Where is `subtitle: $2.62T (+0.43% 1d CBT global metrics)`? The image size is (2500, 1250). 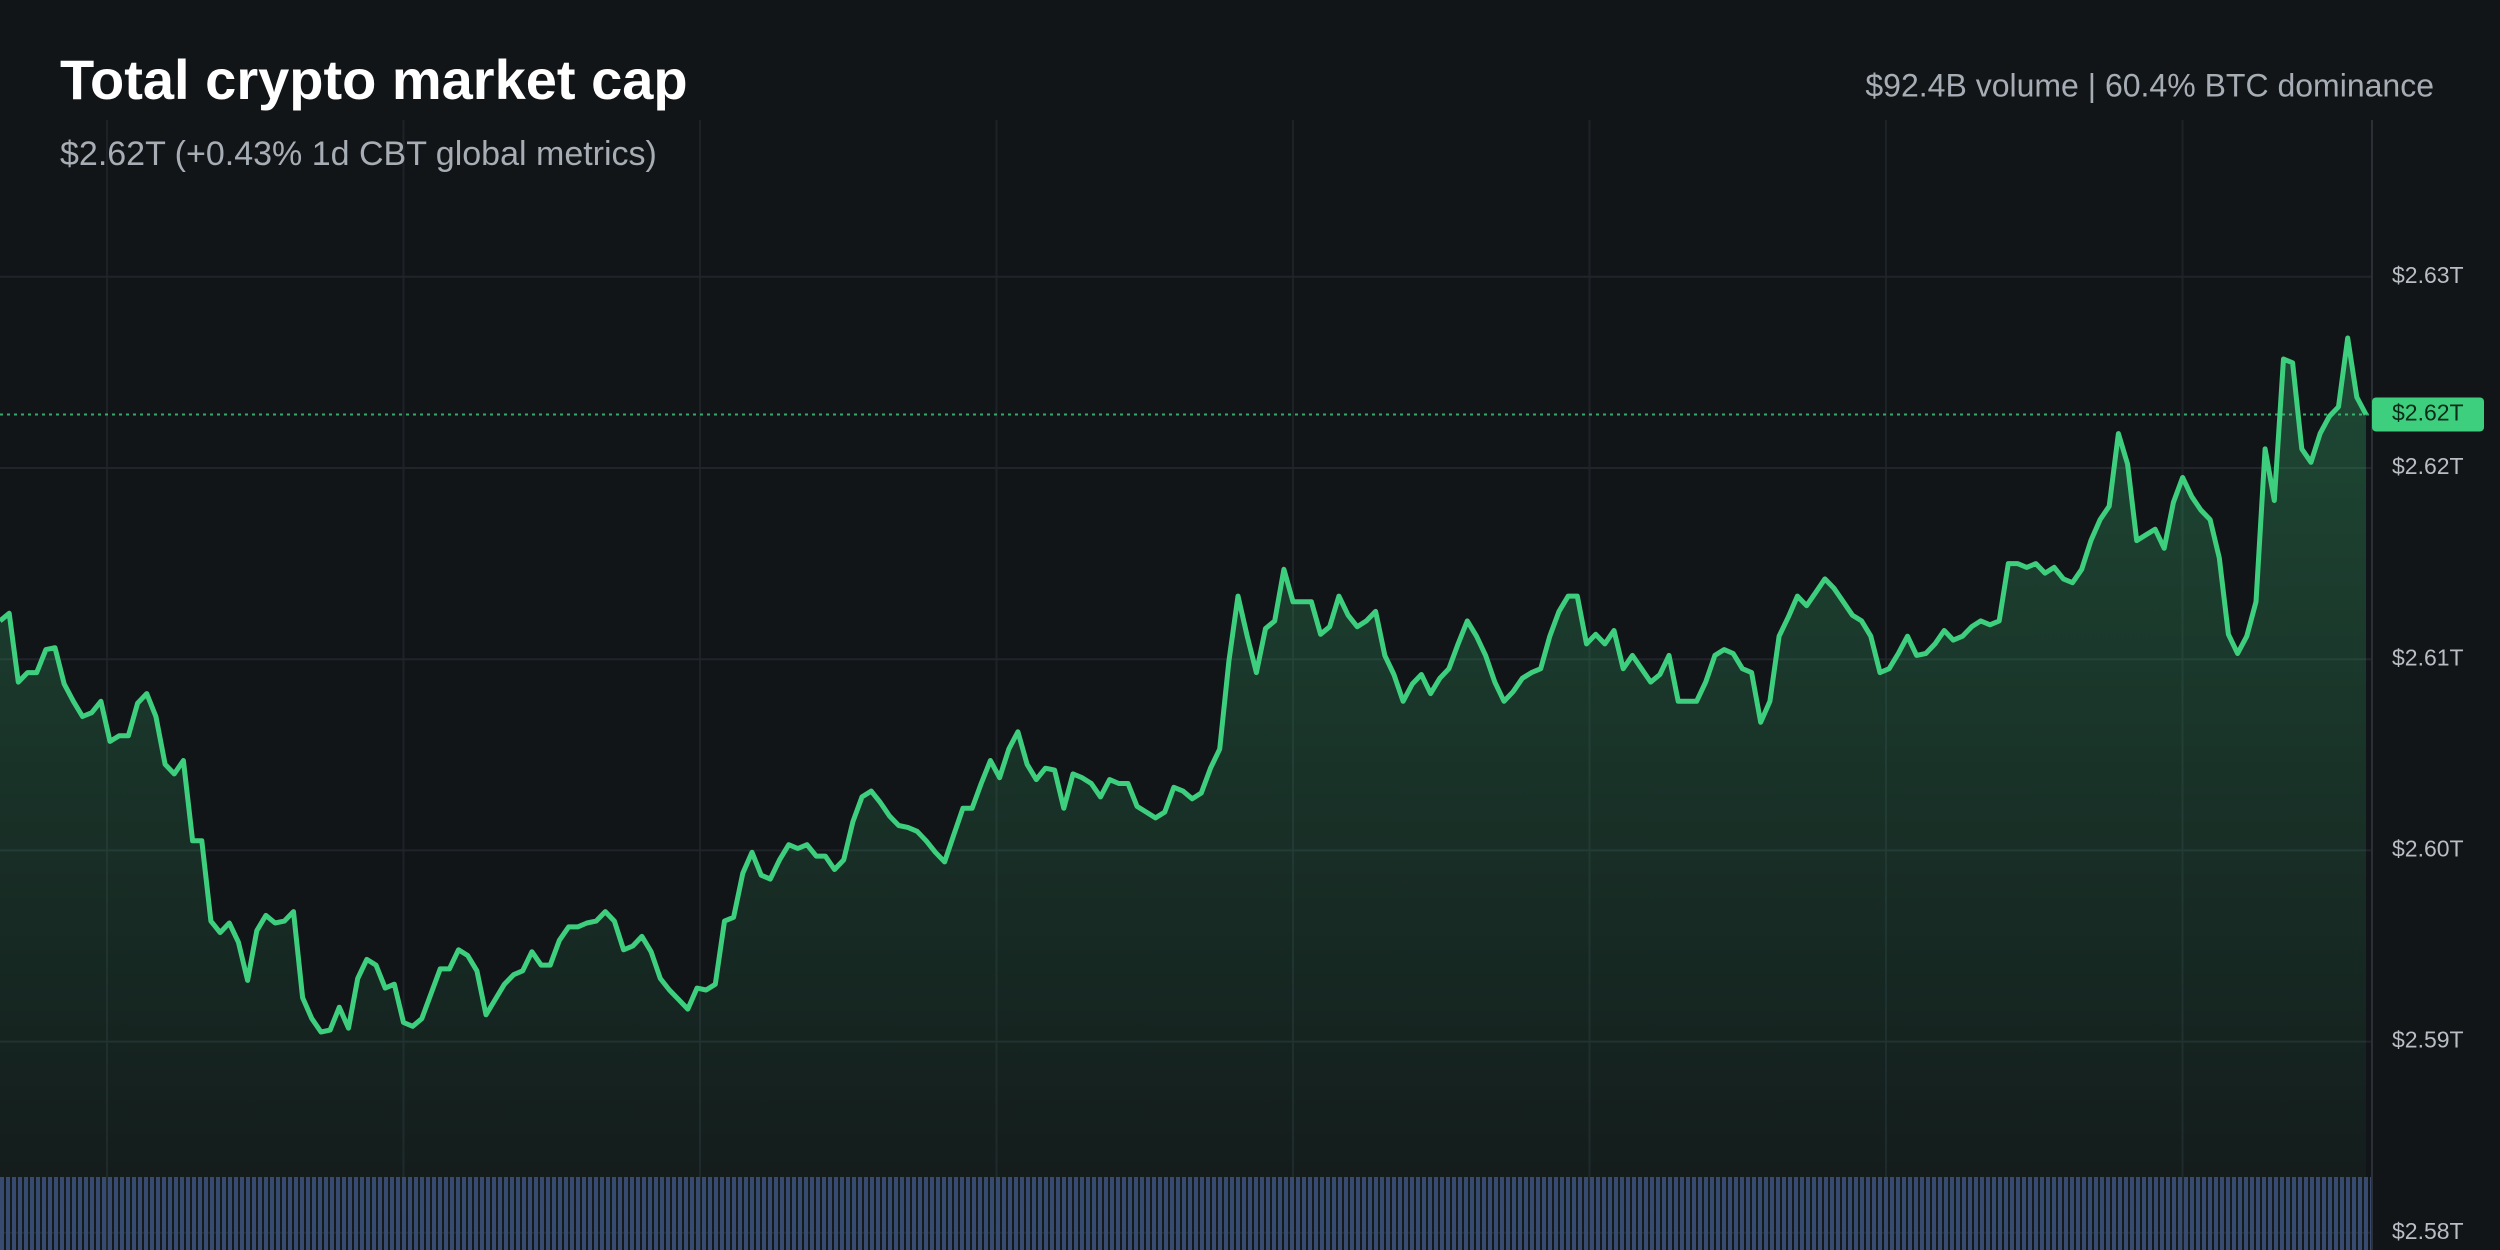 subtitle: $2.62T (+0.43% 1d CBT global metrics) is located at coordinates (358, 154).